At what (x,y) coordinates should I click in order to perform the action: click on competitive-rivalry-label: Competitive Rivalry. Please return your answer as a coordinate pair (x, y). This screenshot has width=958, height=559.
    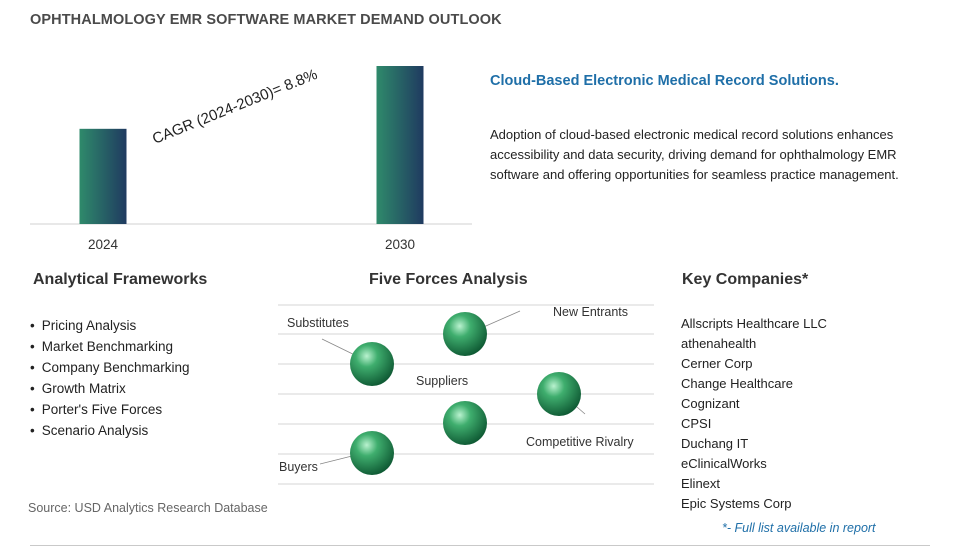
    Looking at the image, I should click on (580, 442).